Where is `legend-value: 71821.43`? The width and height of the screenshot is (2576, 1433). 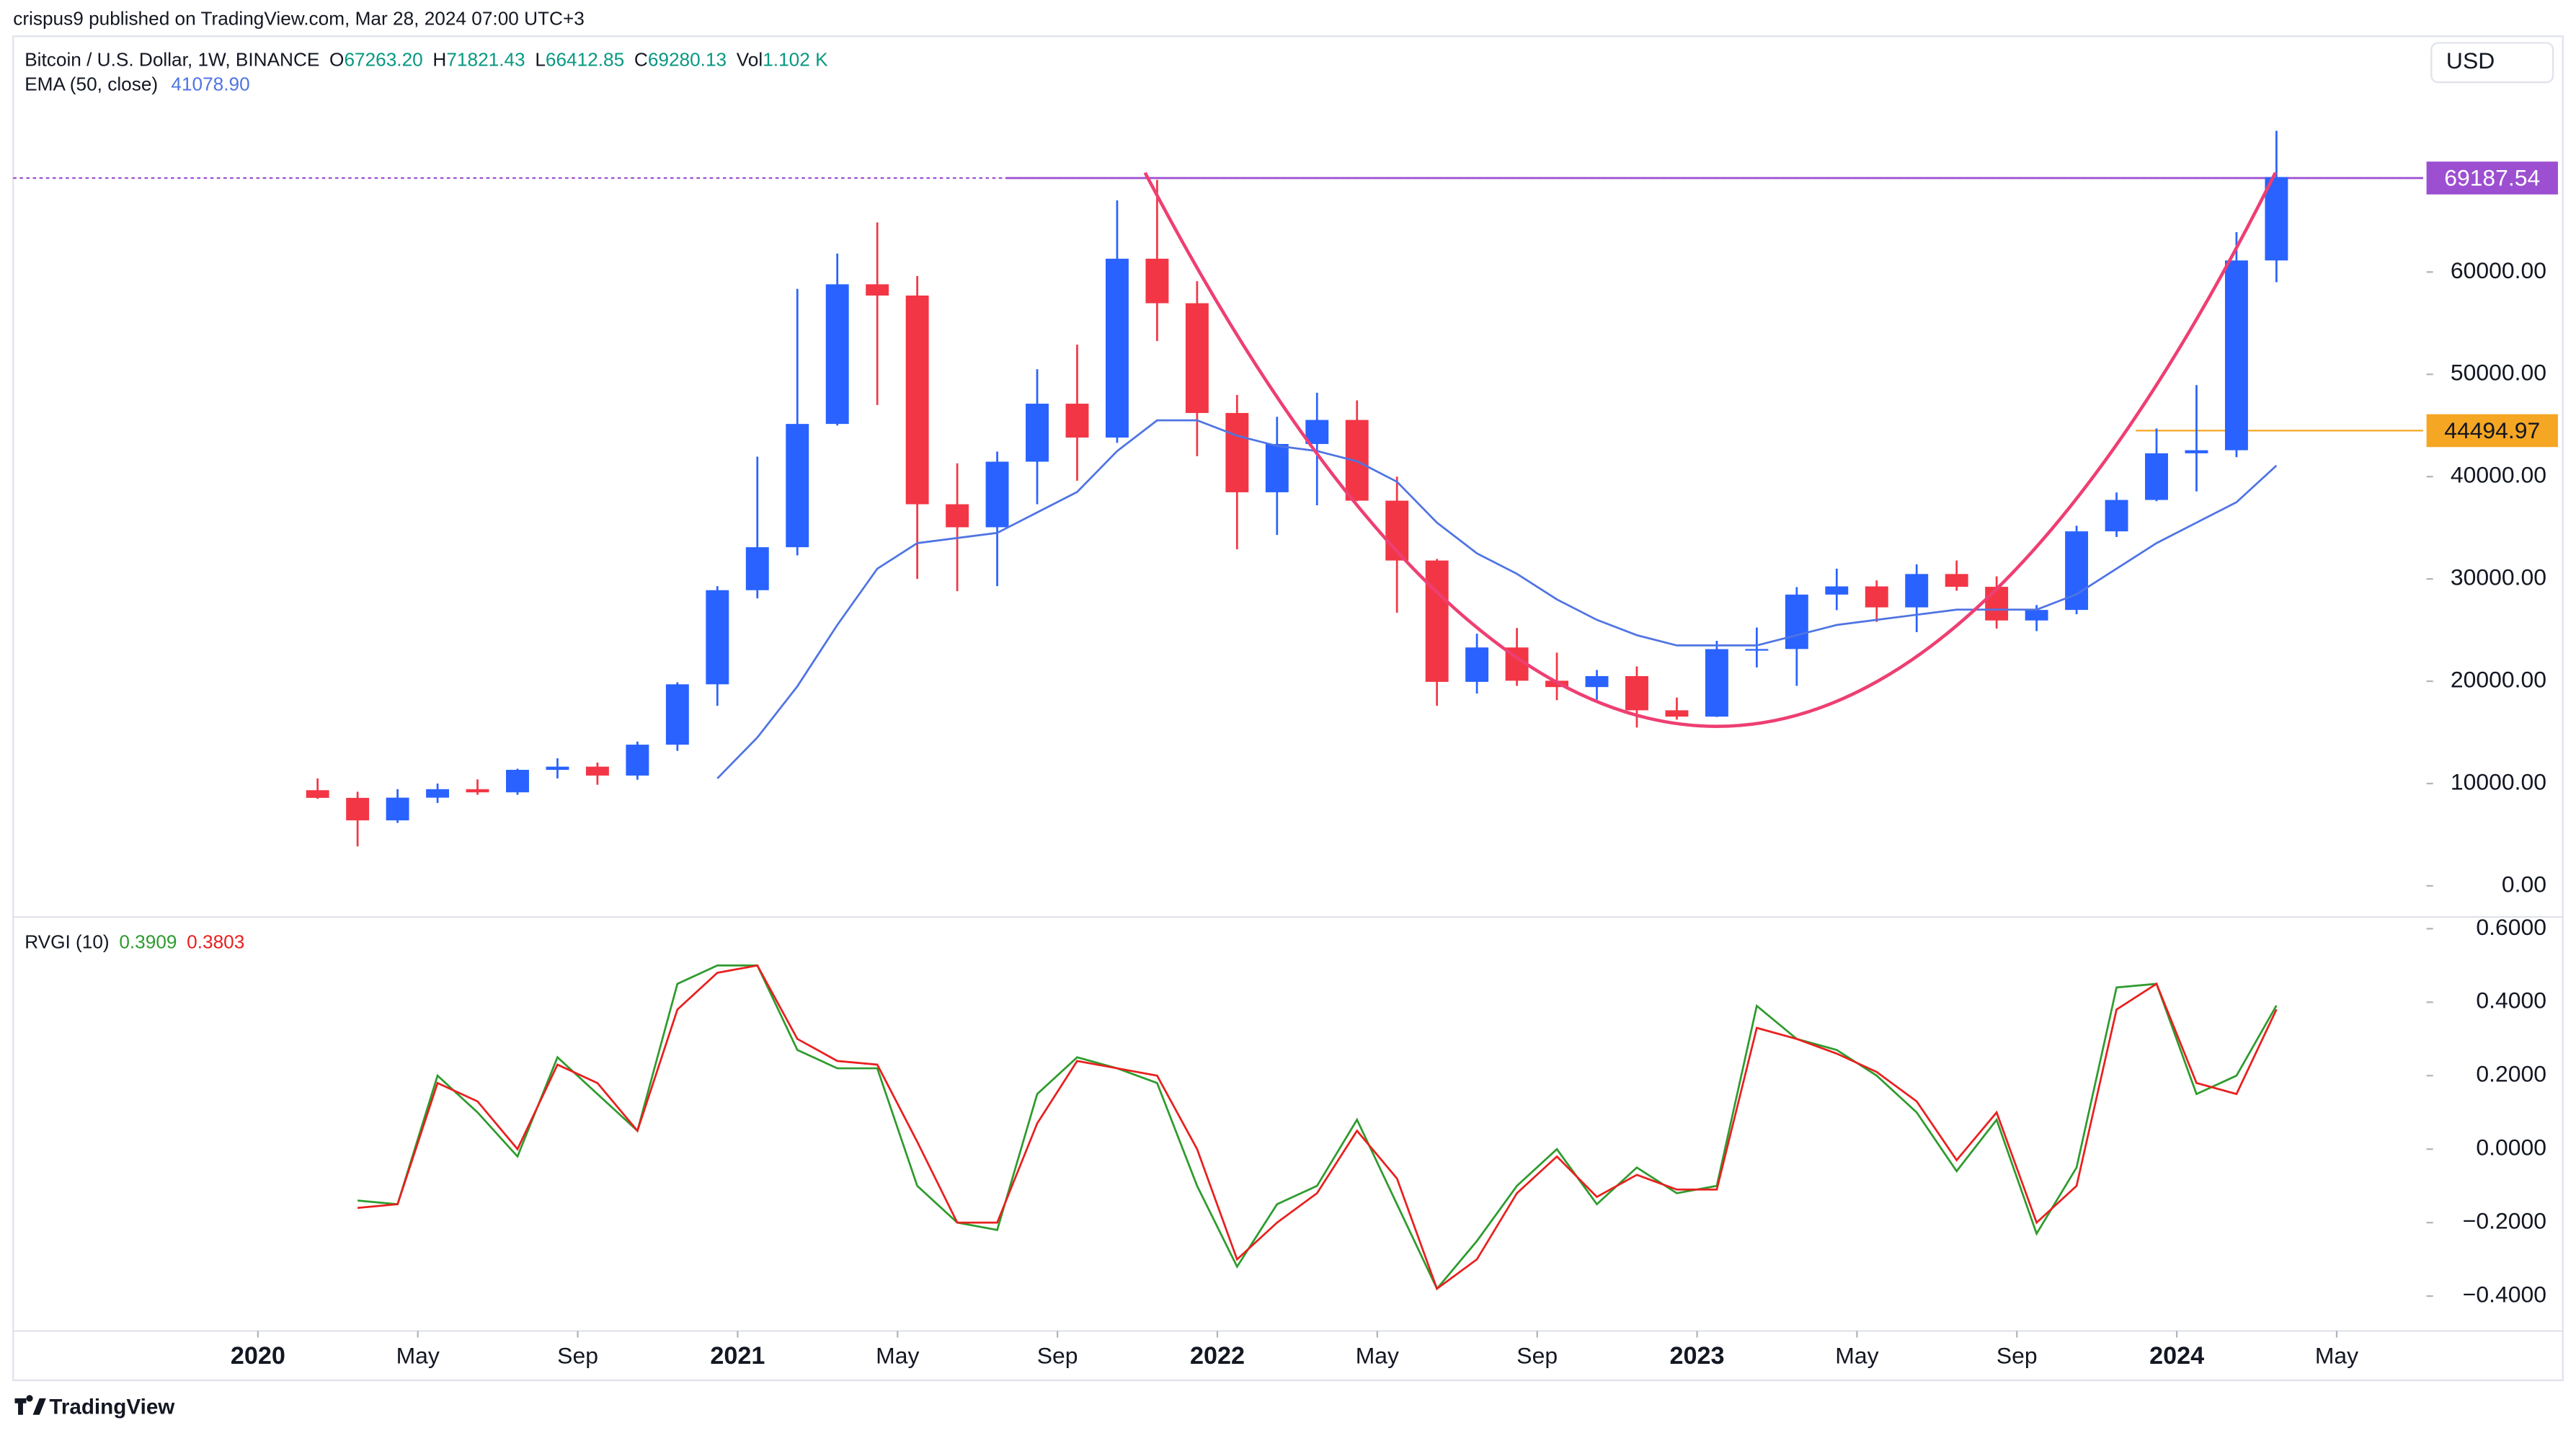 legend-value: 71821.43 is located at coordinates (485, 59).